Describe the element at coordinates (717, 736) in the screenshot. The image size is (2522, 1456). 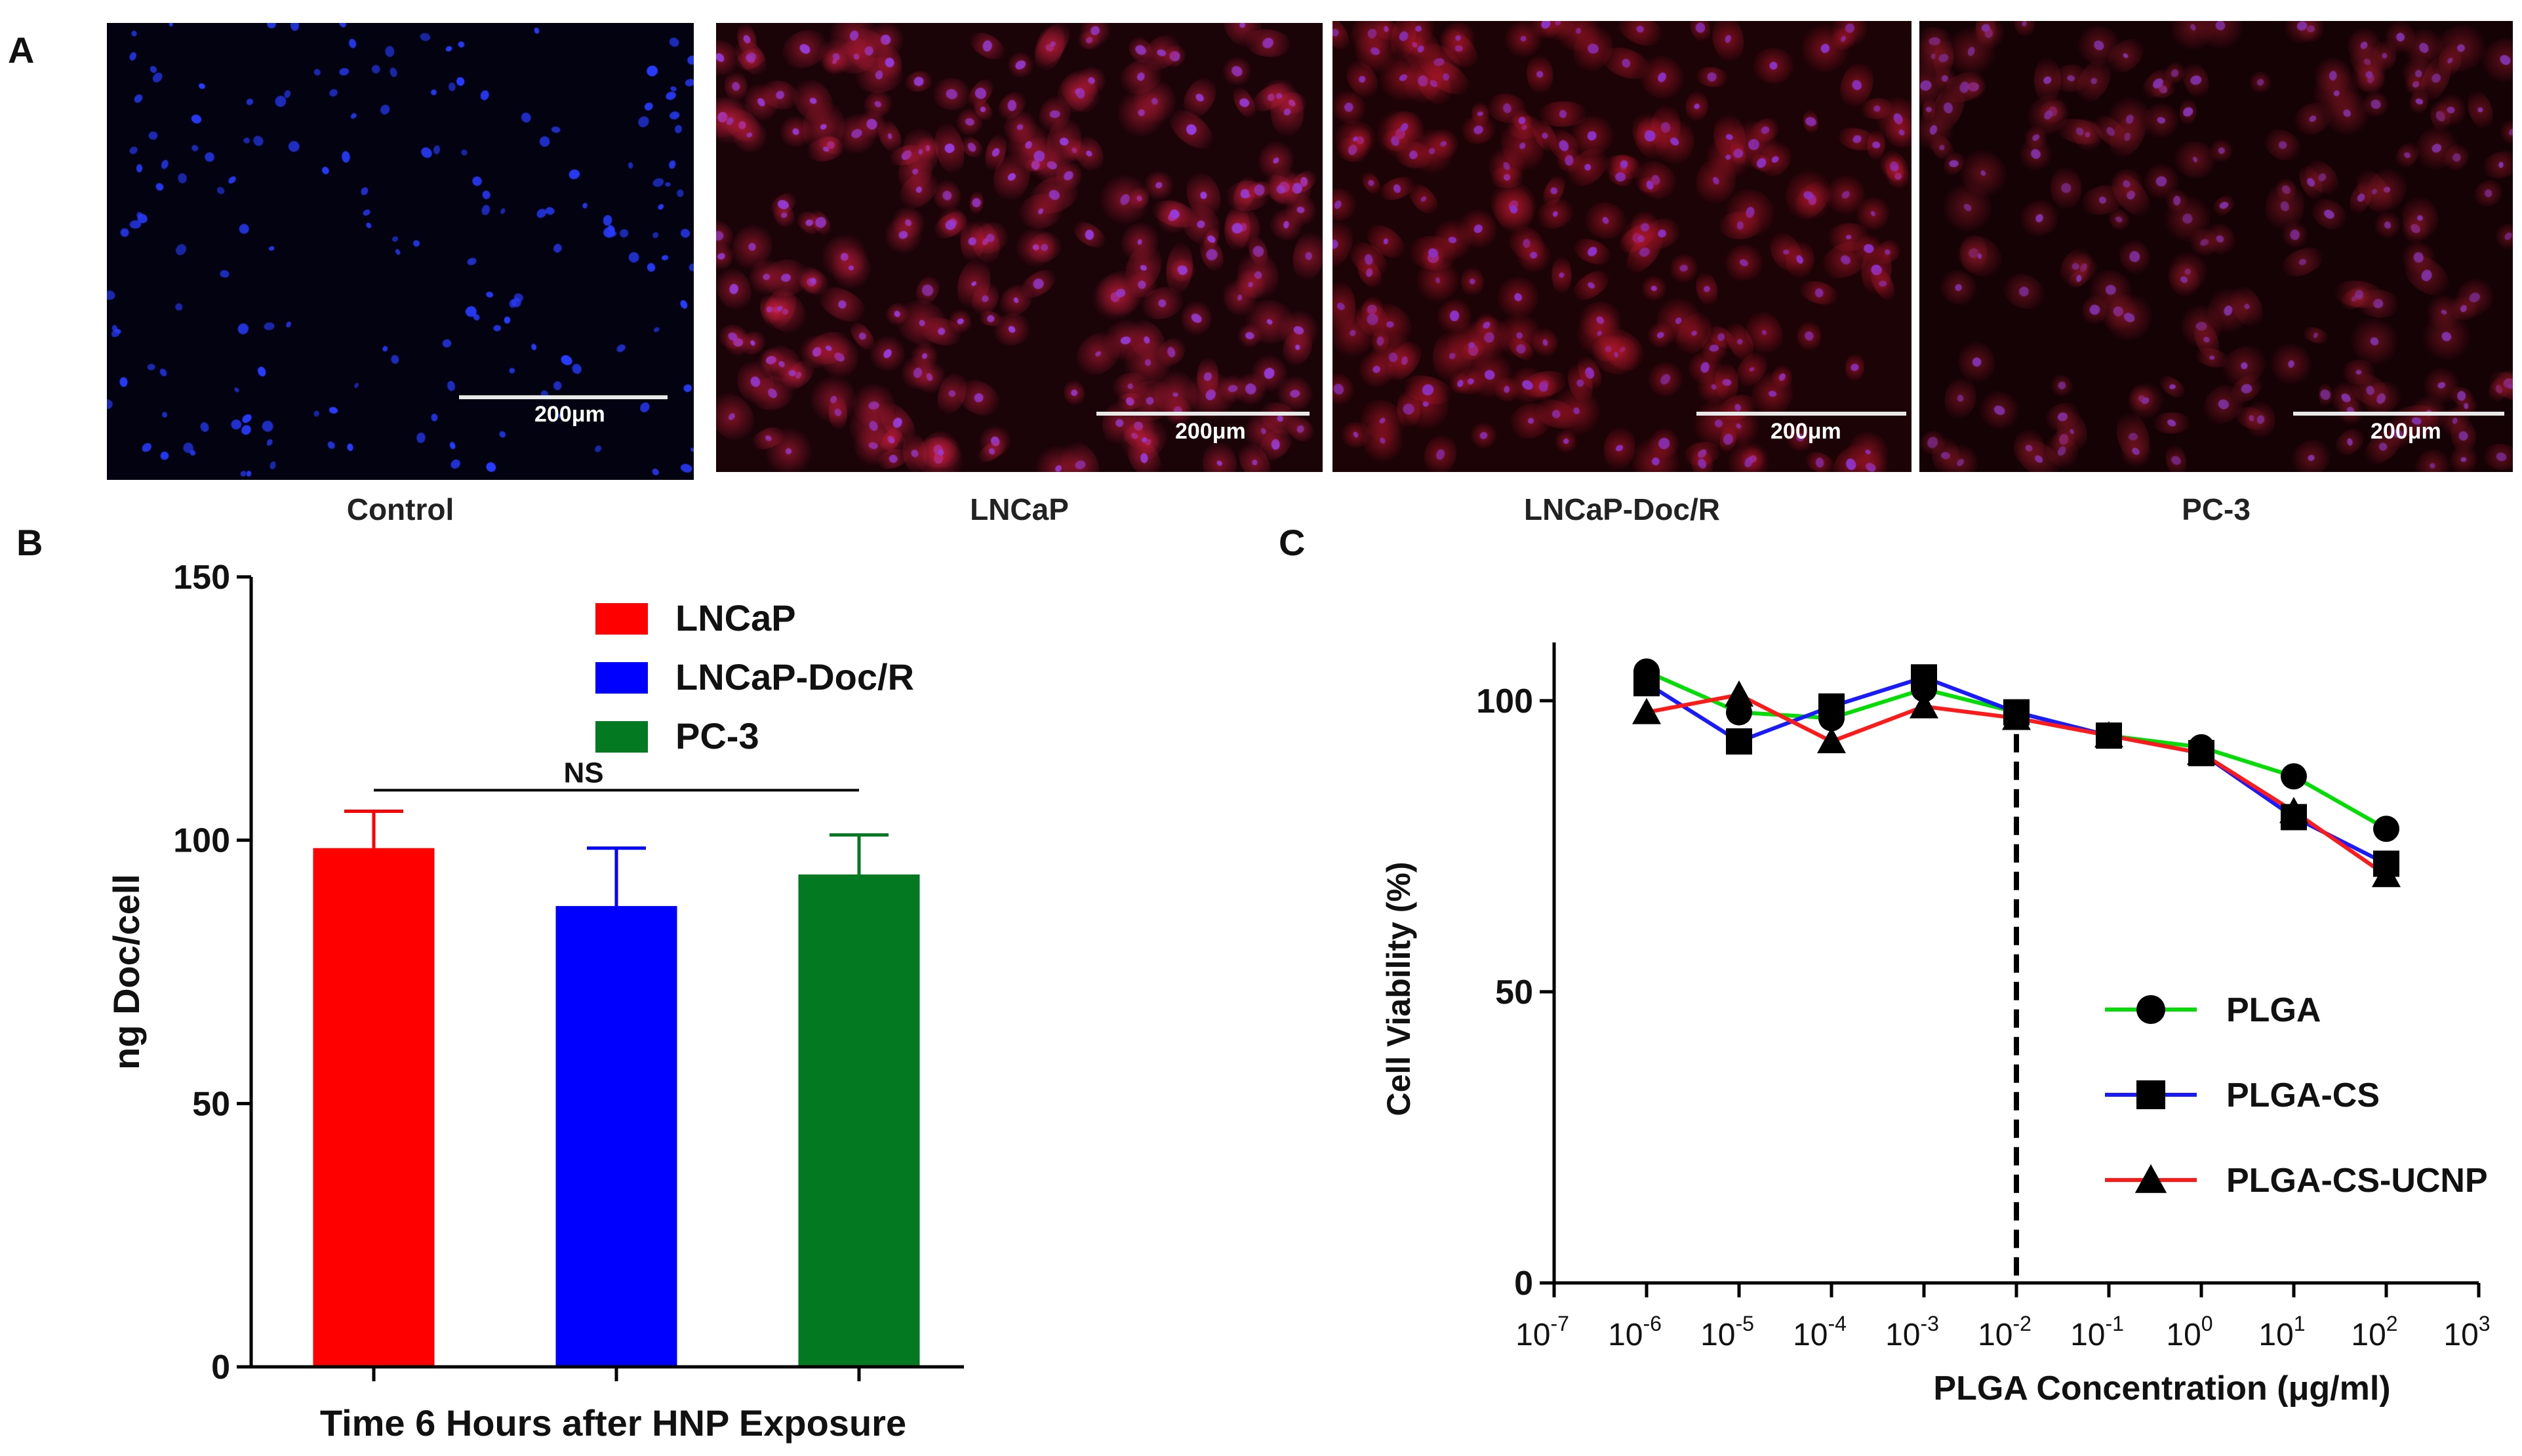
I see `legend-label: PC-3` at that location.